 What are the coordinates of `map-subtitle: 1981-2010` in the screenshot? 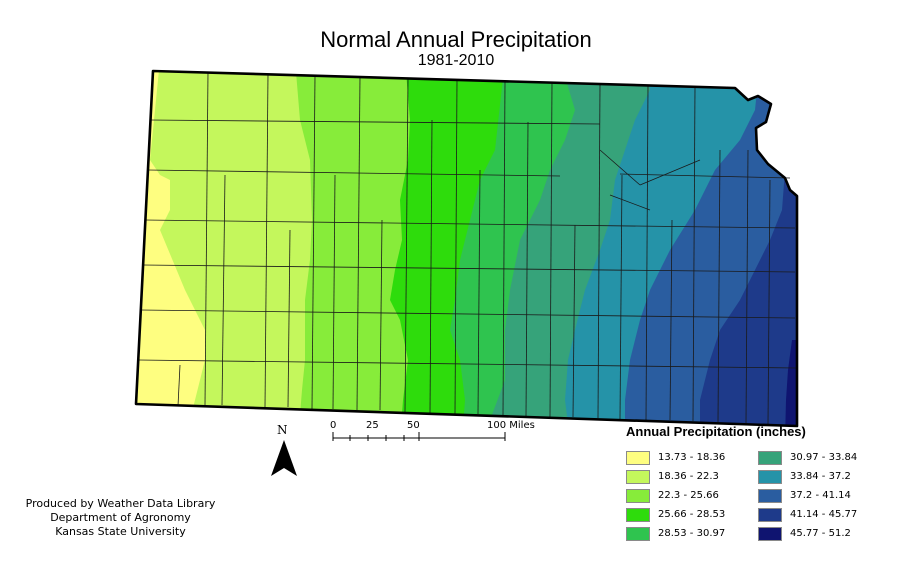 It's located at (456, 60).